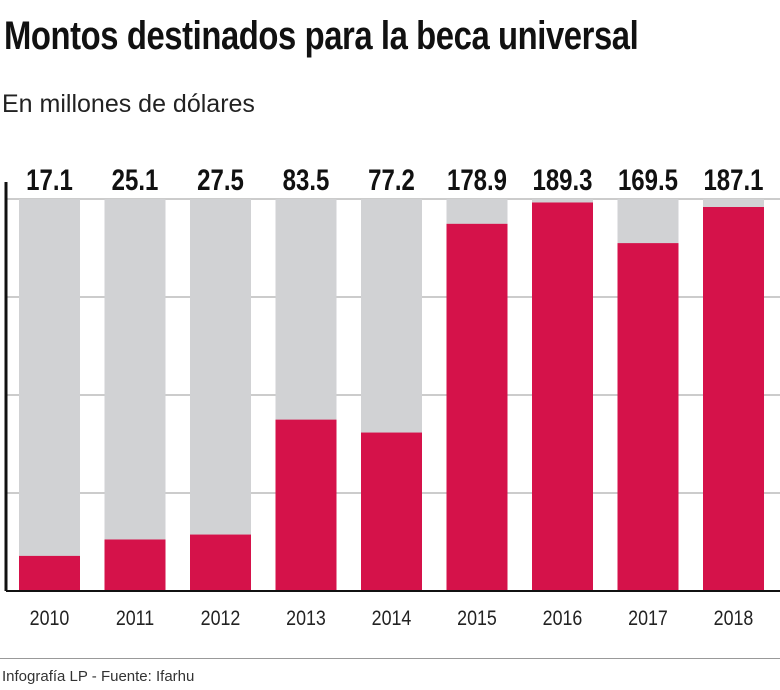 This screenshot has width=780, height=690. What do you see at coordinates (648, 179) in the screenshot?
I see `value-label: 169.5` at bounding box center [648, 179].